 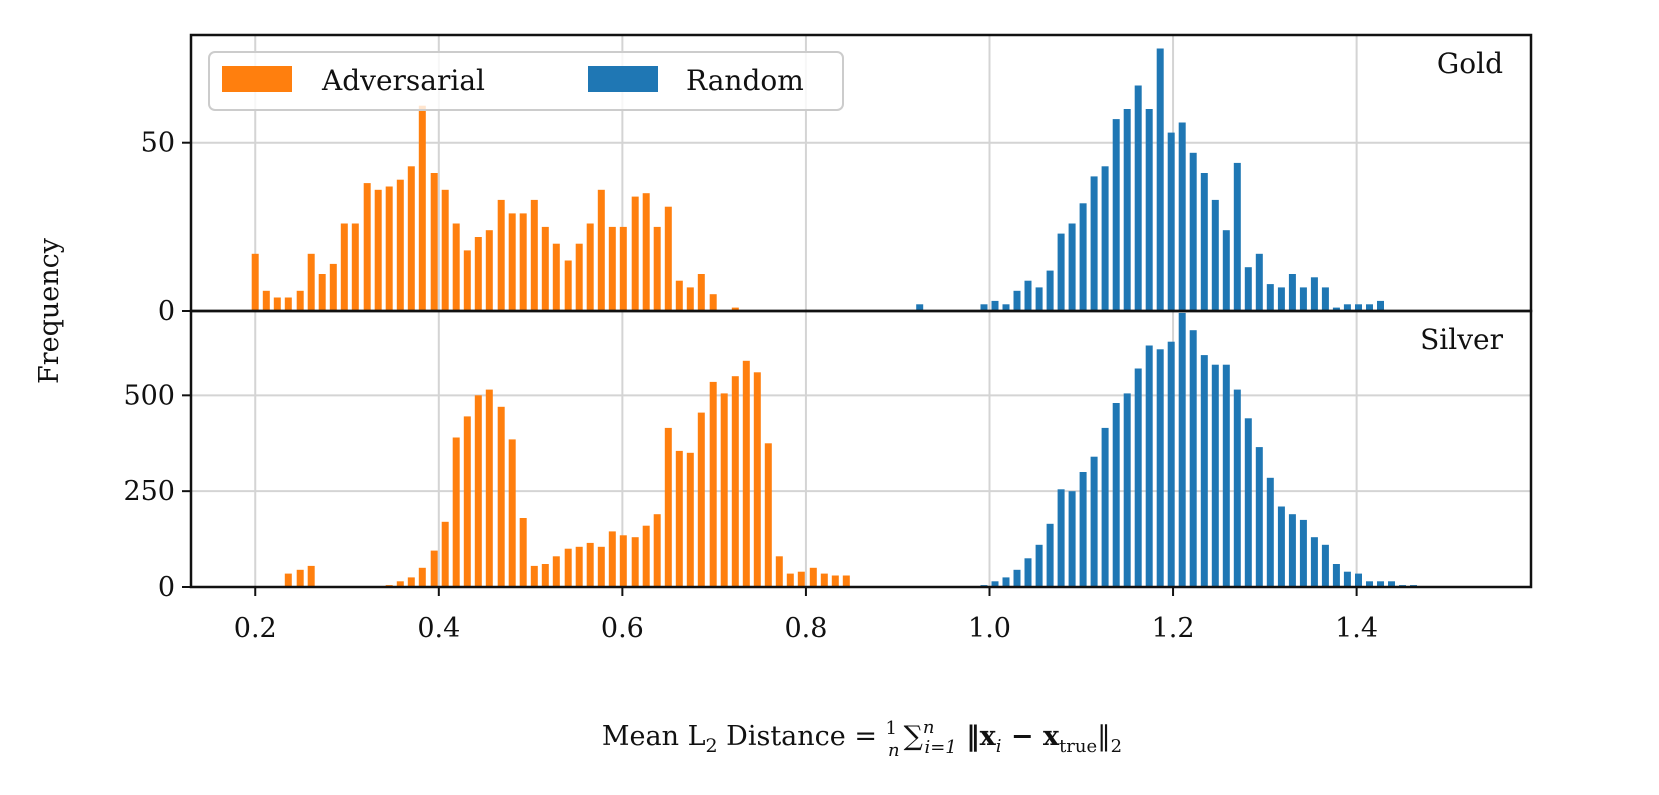 What do you see at coordinates (862, 739) in the screenshot?
I see `x-axis-title: Mean L2 Distance = 1 n ∑n i=1 ‖xi − xtrue‖2` at bounding box center [862, 739].